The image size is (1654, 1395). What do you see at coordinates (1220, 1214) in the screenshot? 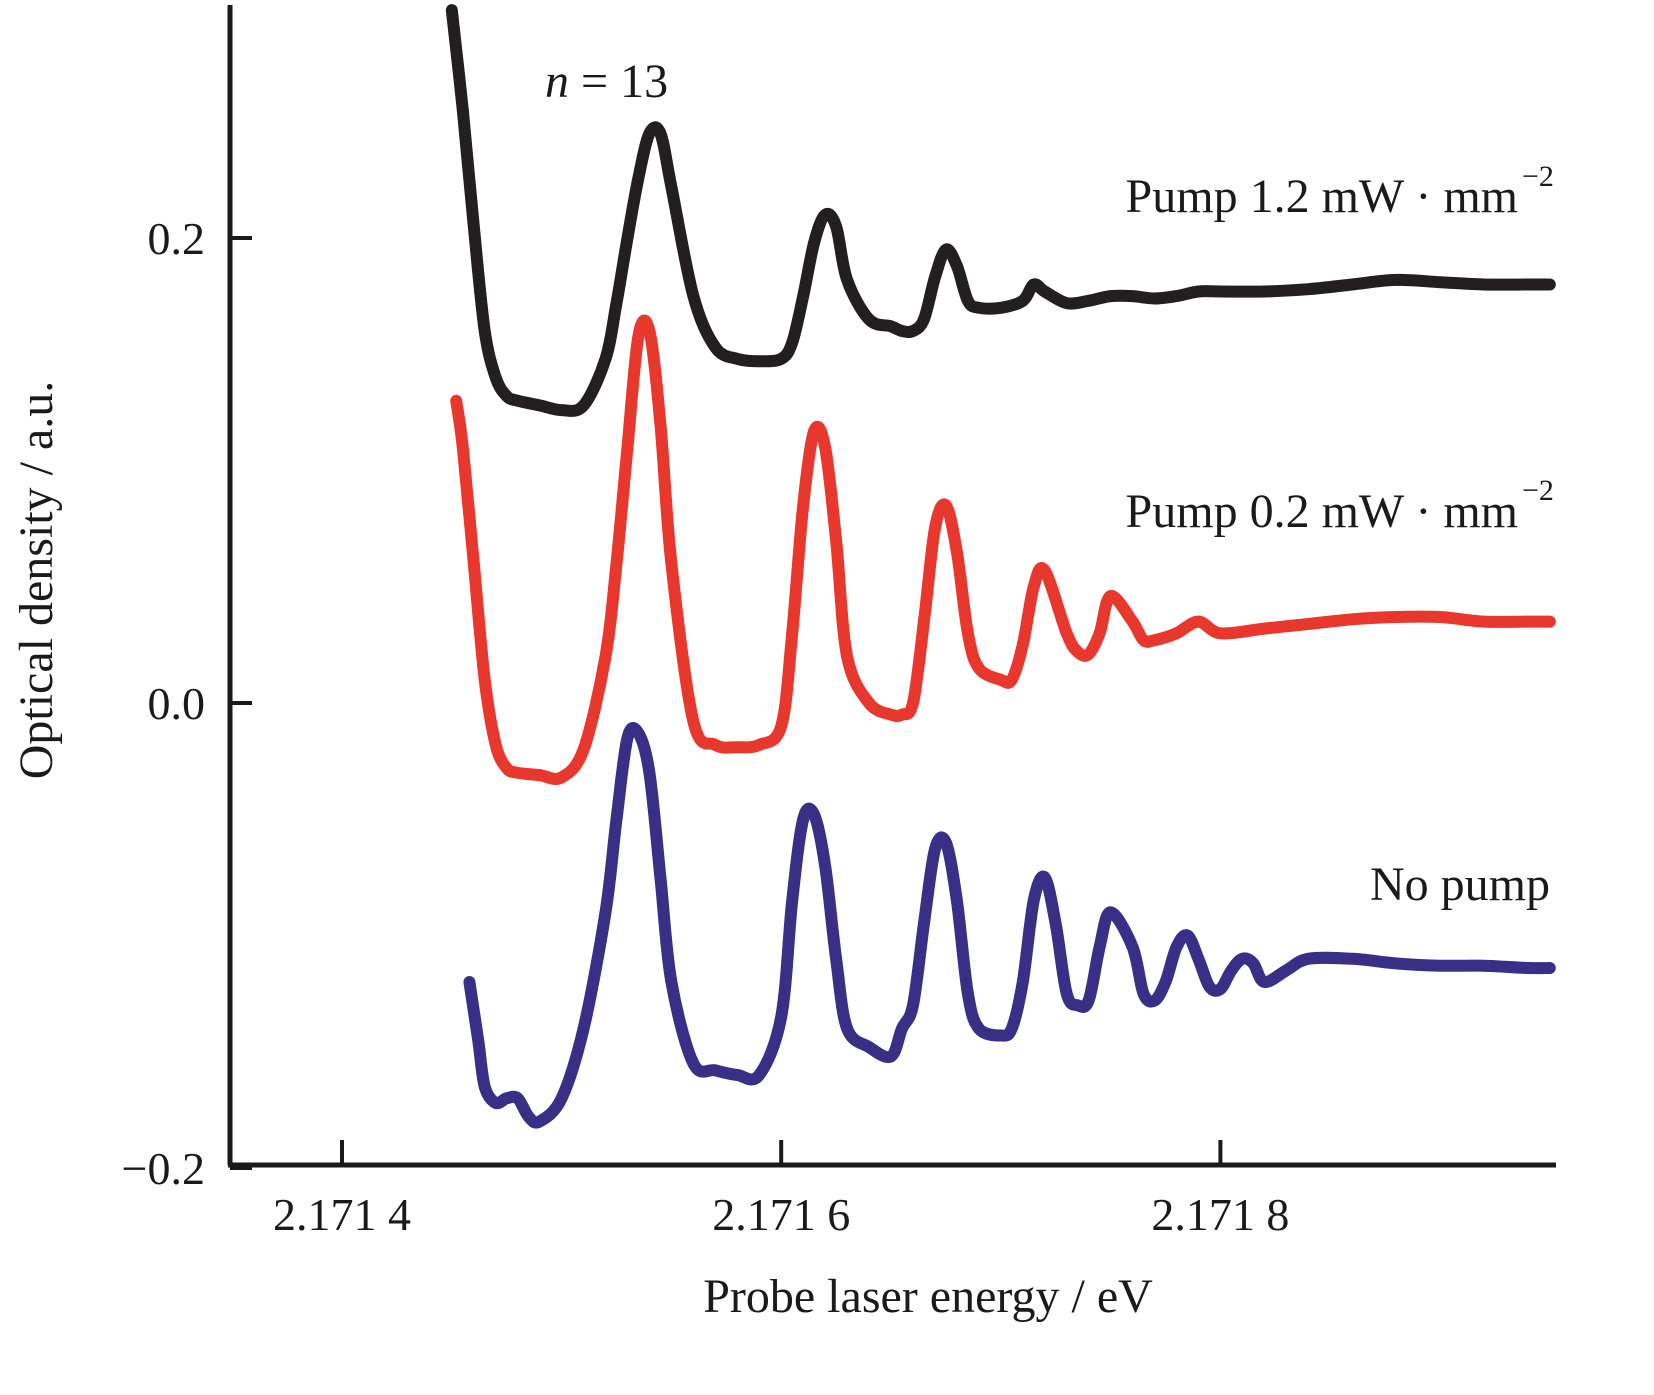
I see `x-tick-label: 2.171 8` at bounding box center [1220, 1214].